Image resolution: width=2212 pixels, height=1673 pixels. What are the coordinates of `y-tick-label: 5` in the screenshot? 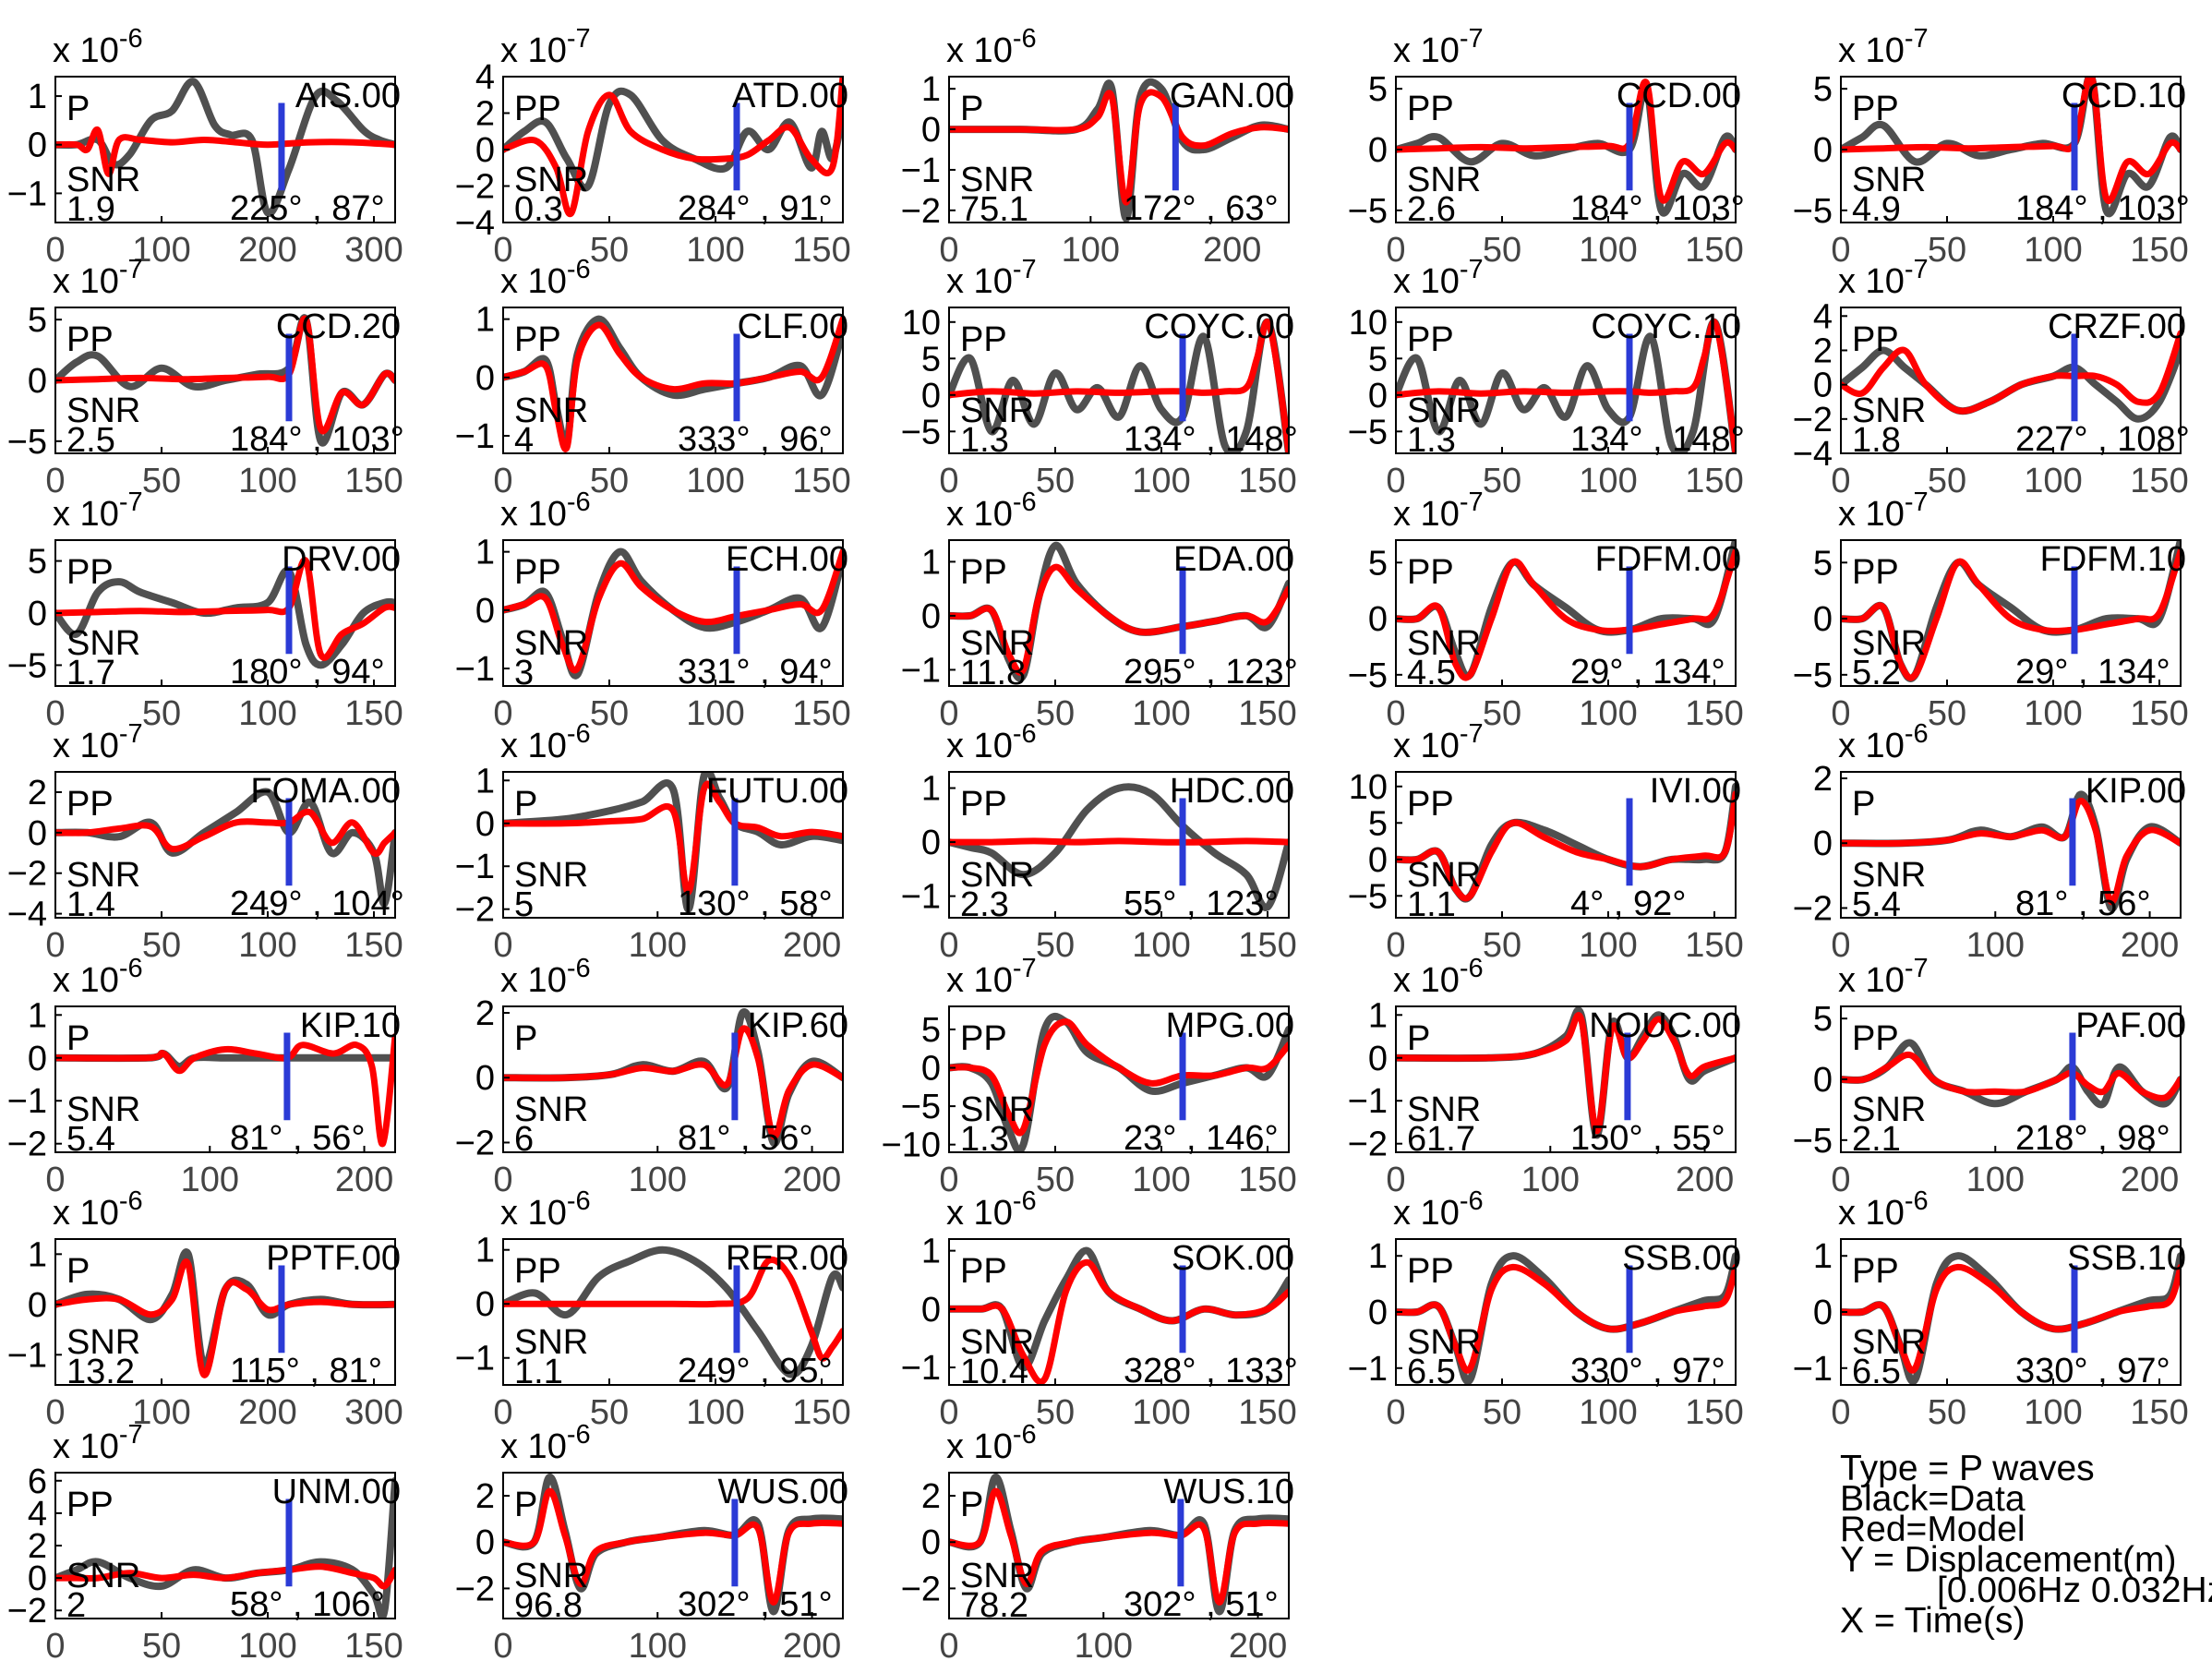 It's located at (1378, 564).